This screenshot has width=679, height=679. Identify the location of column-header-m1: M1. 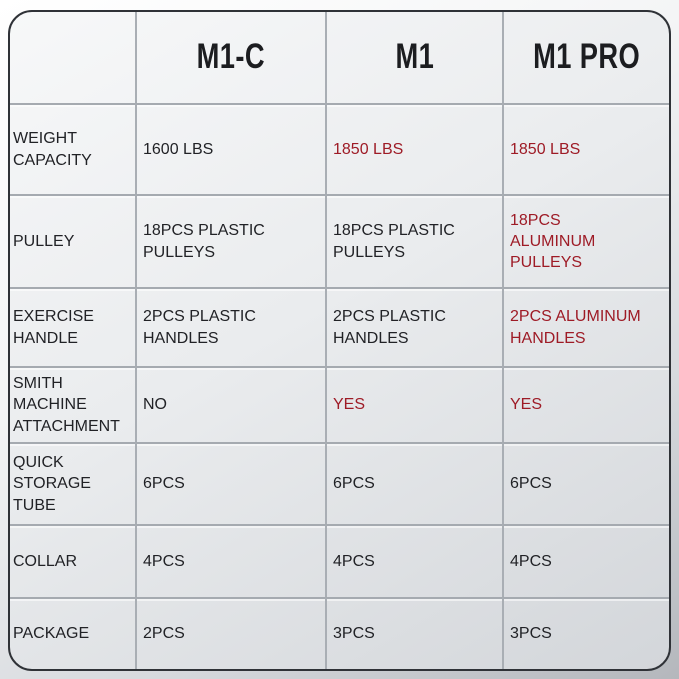
(413, 57).